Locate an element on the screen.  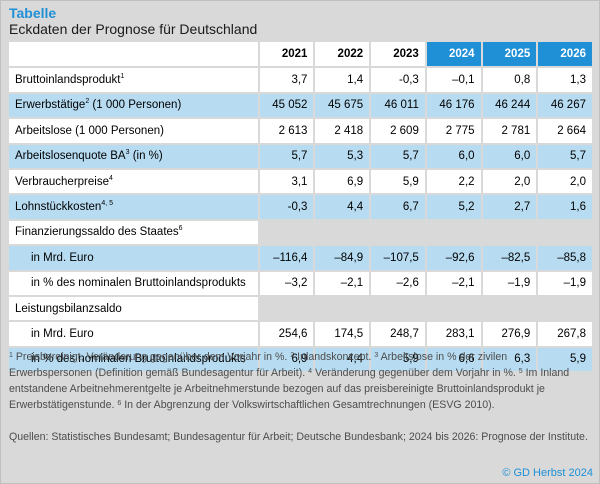
header-year-2021: 2021 is located at coordinates (287, 55).